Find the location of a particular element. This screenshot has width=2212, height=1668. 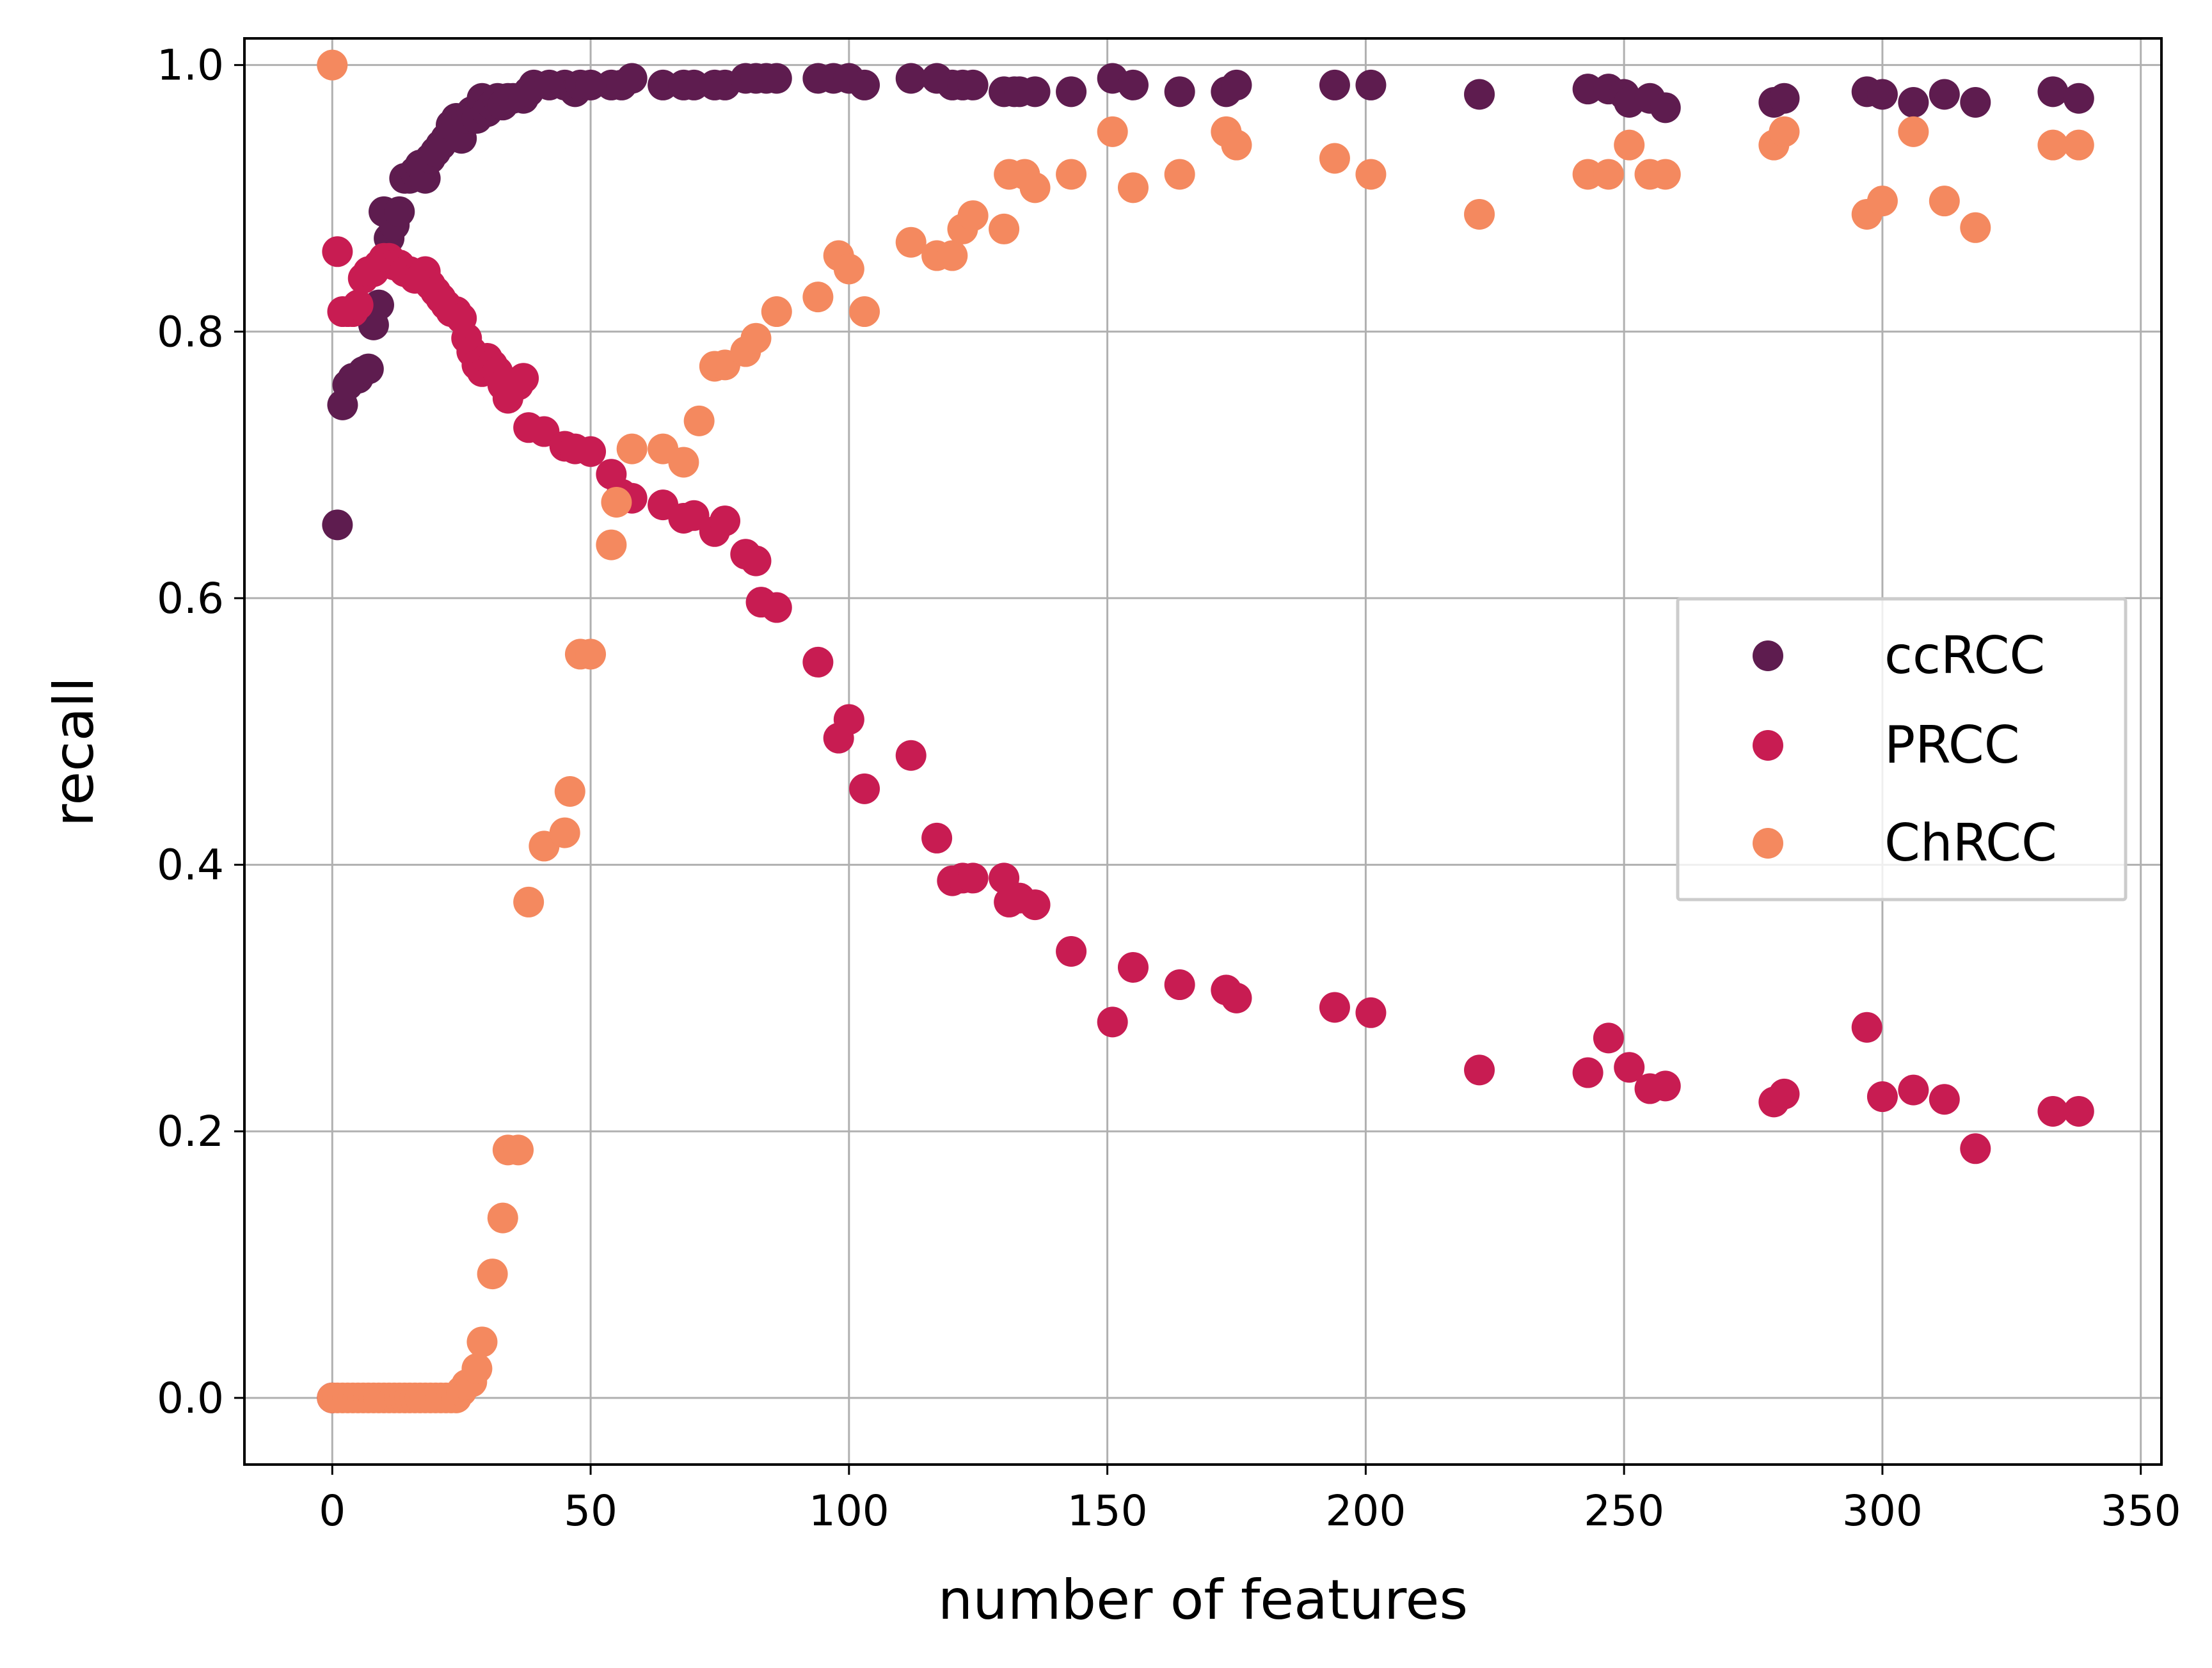

y-tick-label: 1.0 is located at coordinates (190, 65).